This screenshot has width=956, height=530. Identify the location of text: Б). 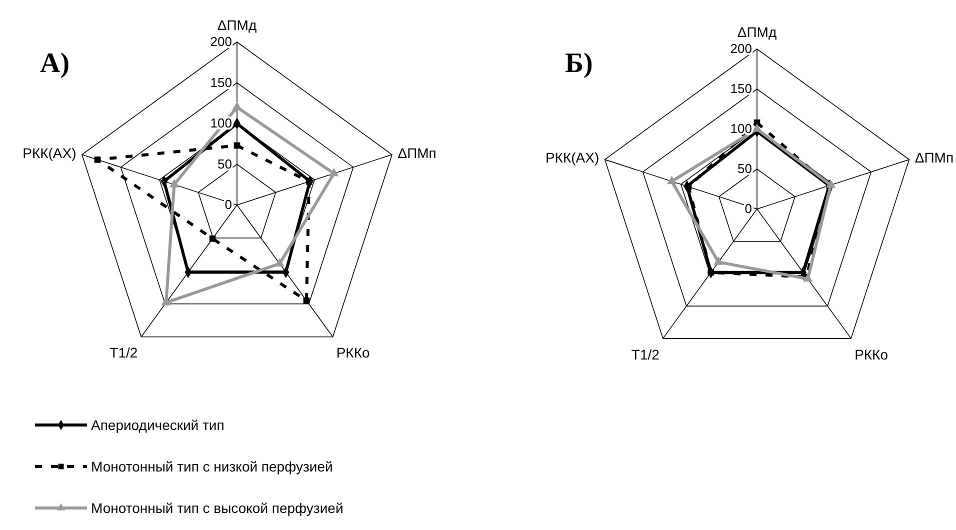
(579, 63).